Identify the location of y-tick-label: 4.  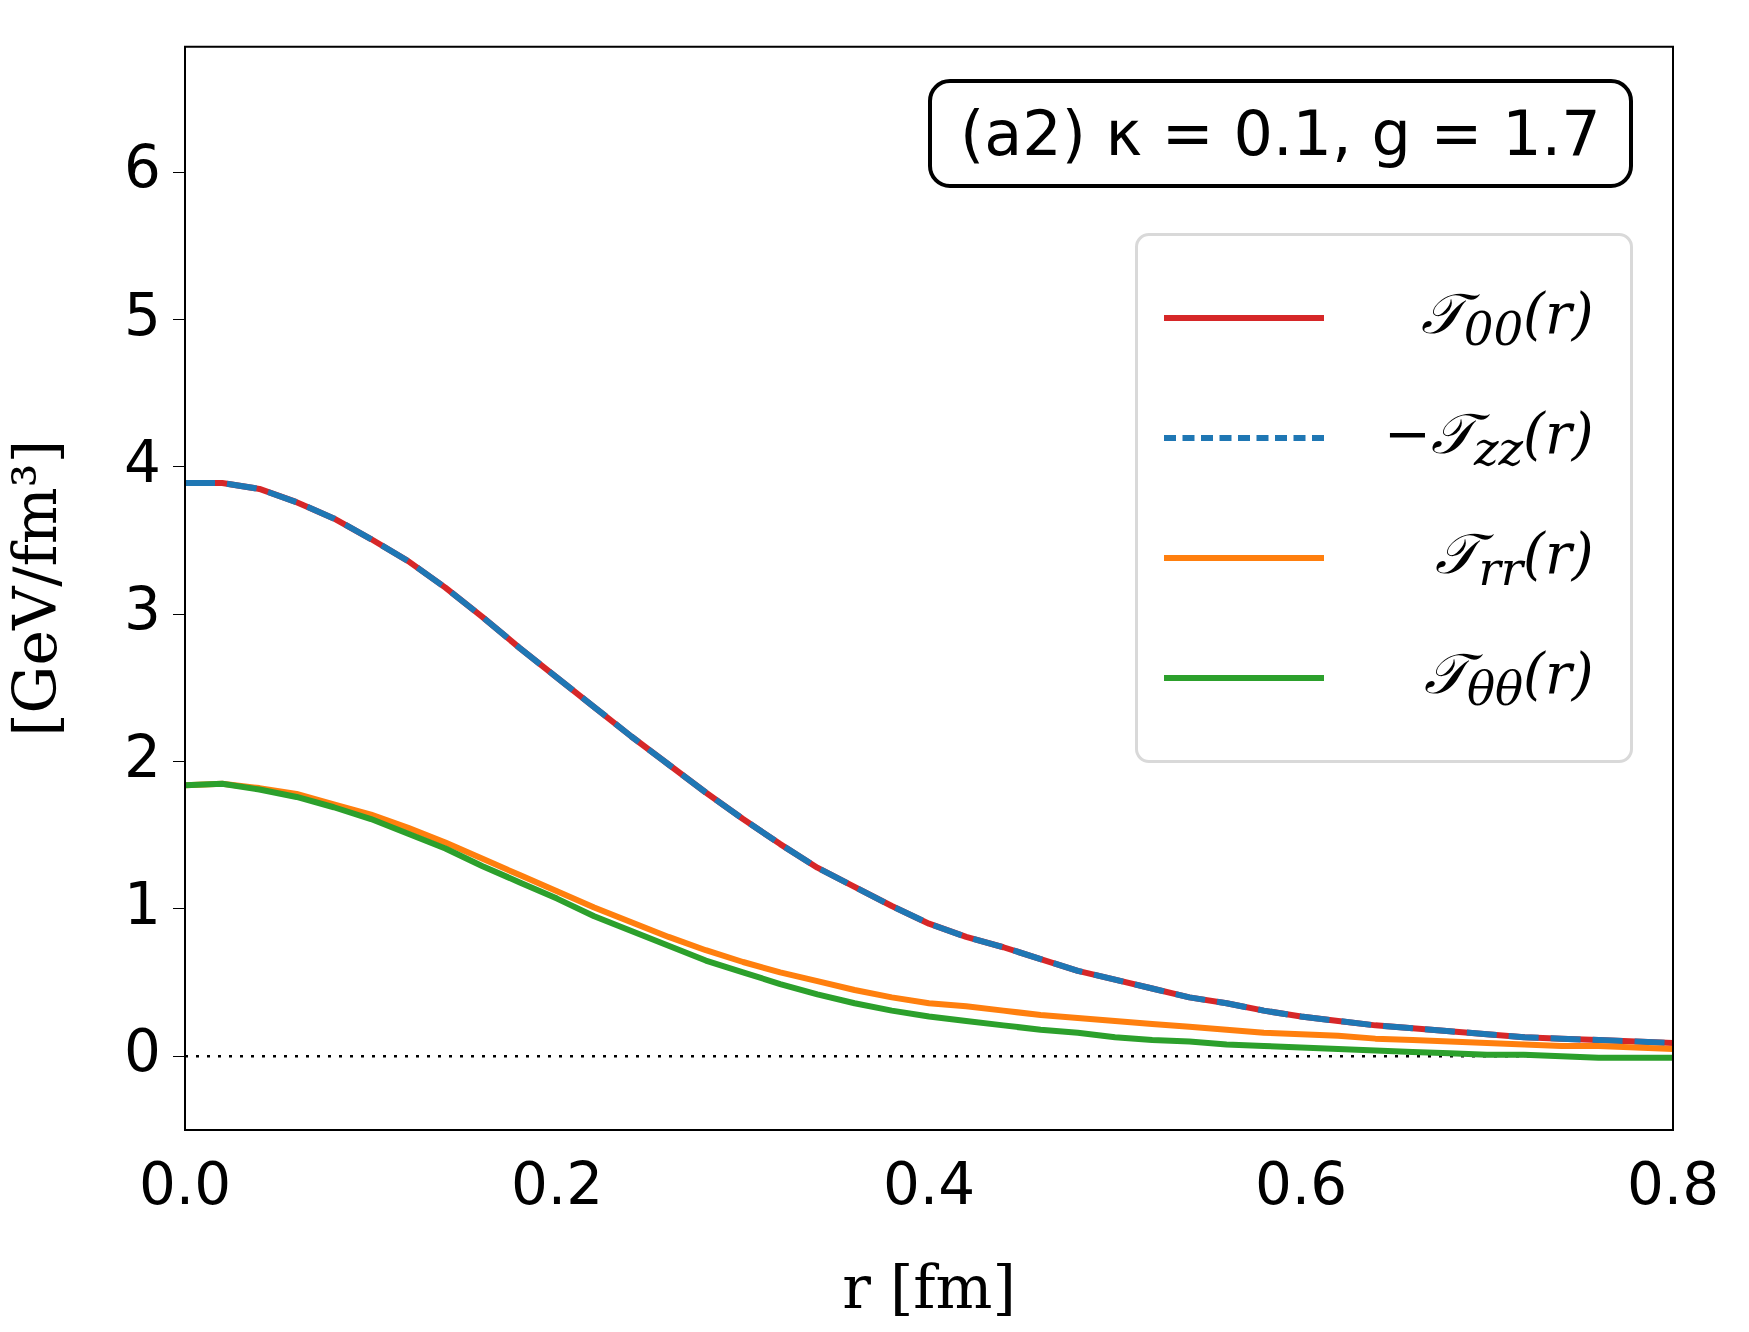
(142, 461).